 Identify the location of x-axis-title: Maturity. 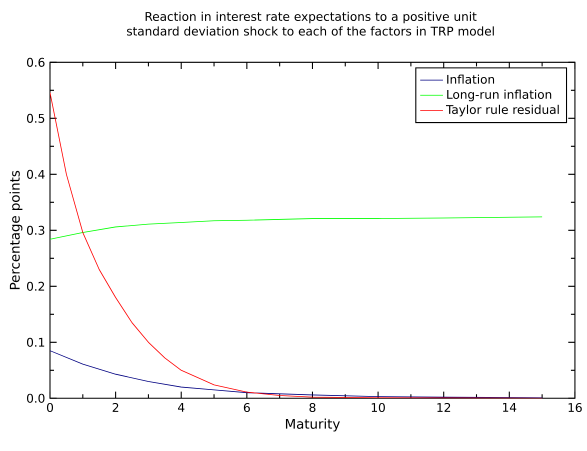
(313, 425).